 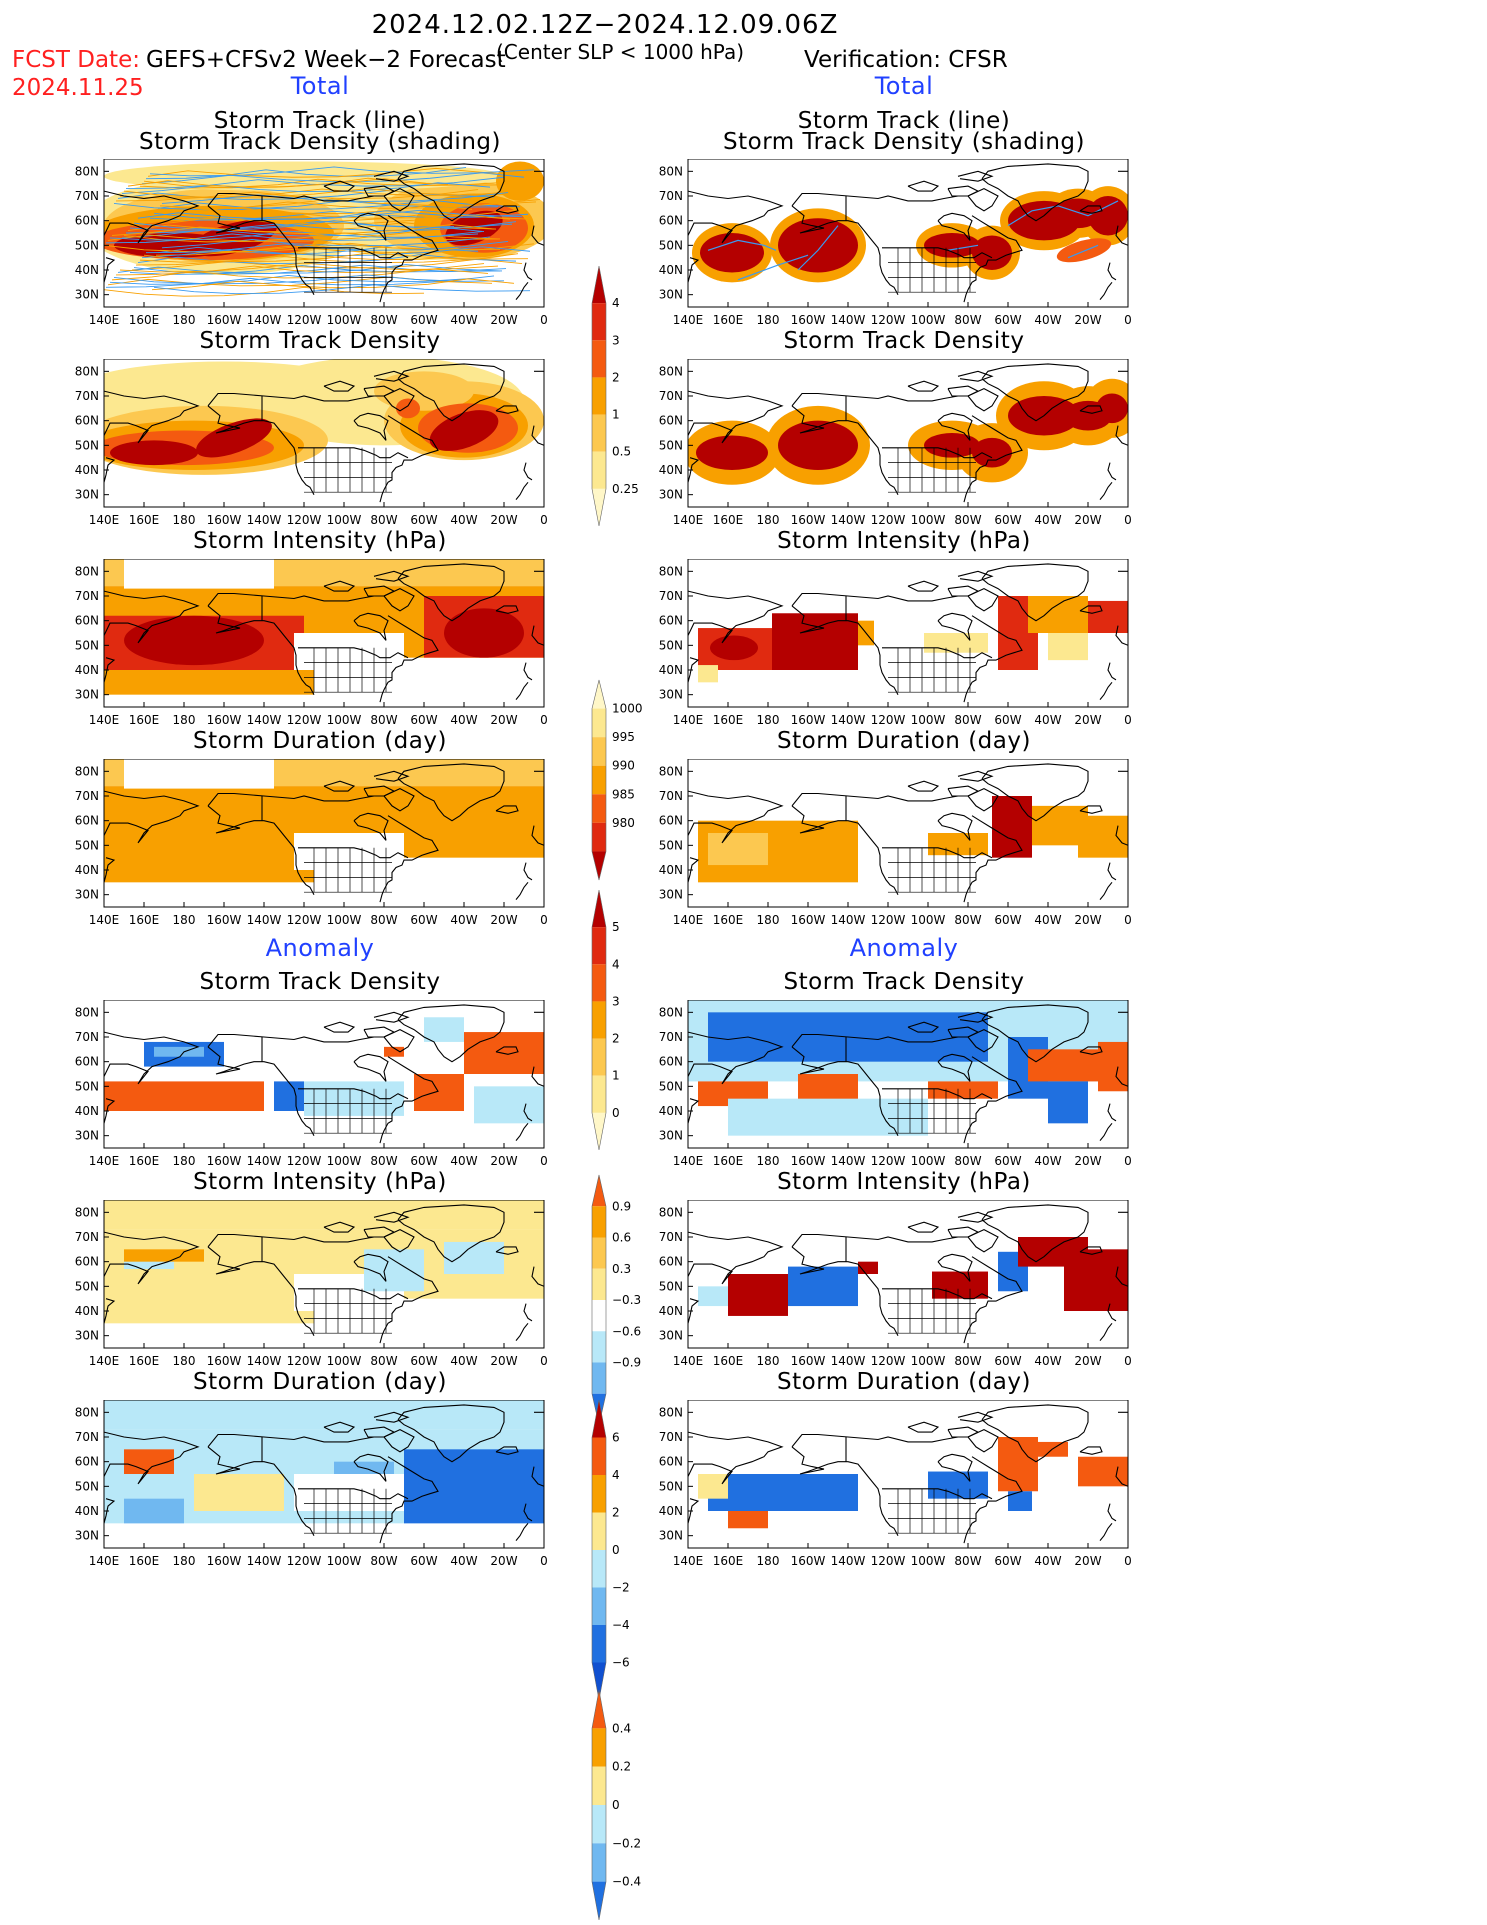 I want to click on title-density-right: Storm Track Density, so click(x=904, y=341).